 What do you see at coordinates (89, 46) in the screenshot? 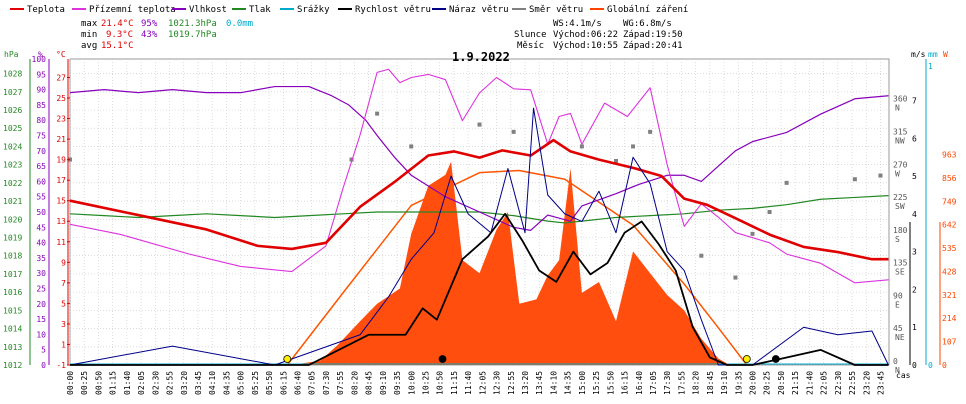
I see `stat-avg-label: avg` at bounding box center [89, 46].